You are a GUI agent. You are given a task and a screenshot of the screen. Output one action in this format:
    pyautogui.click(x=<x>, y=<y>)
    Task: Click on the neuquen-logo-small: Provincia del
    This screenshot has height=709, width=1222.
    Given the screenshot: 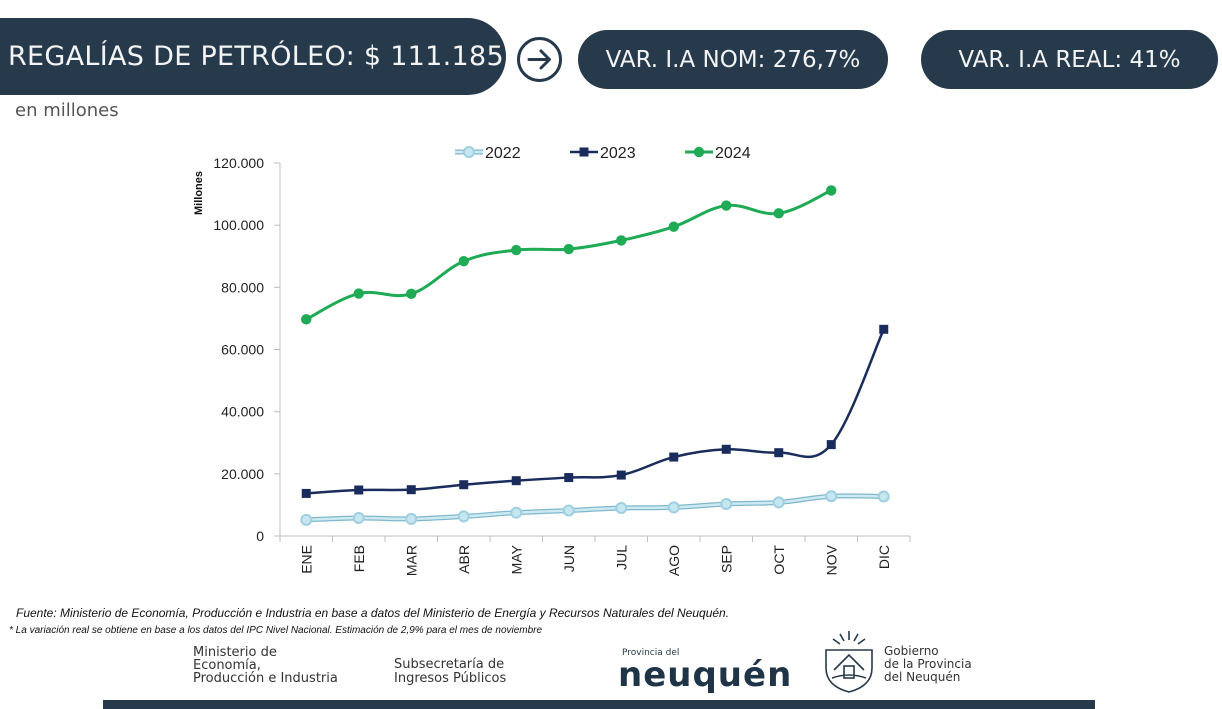 What is the action you would take?
    pyautogui.click(x=651, y=653)
    